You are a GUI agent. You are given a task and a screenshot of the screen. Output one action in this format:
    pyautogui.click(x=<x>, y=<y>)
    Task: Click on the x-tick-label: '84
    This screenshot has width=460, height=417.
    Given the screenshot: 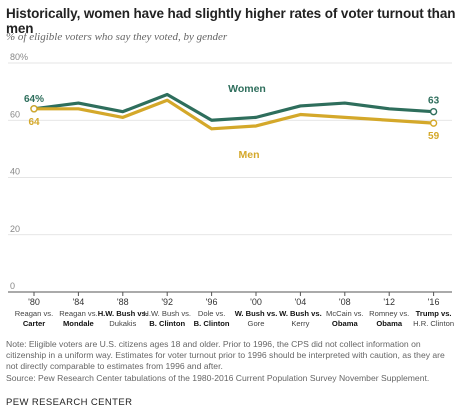 What is the action you would take?
    pyautogui.click(x=79, y=302)
    